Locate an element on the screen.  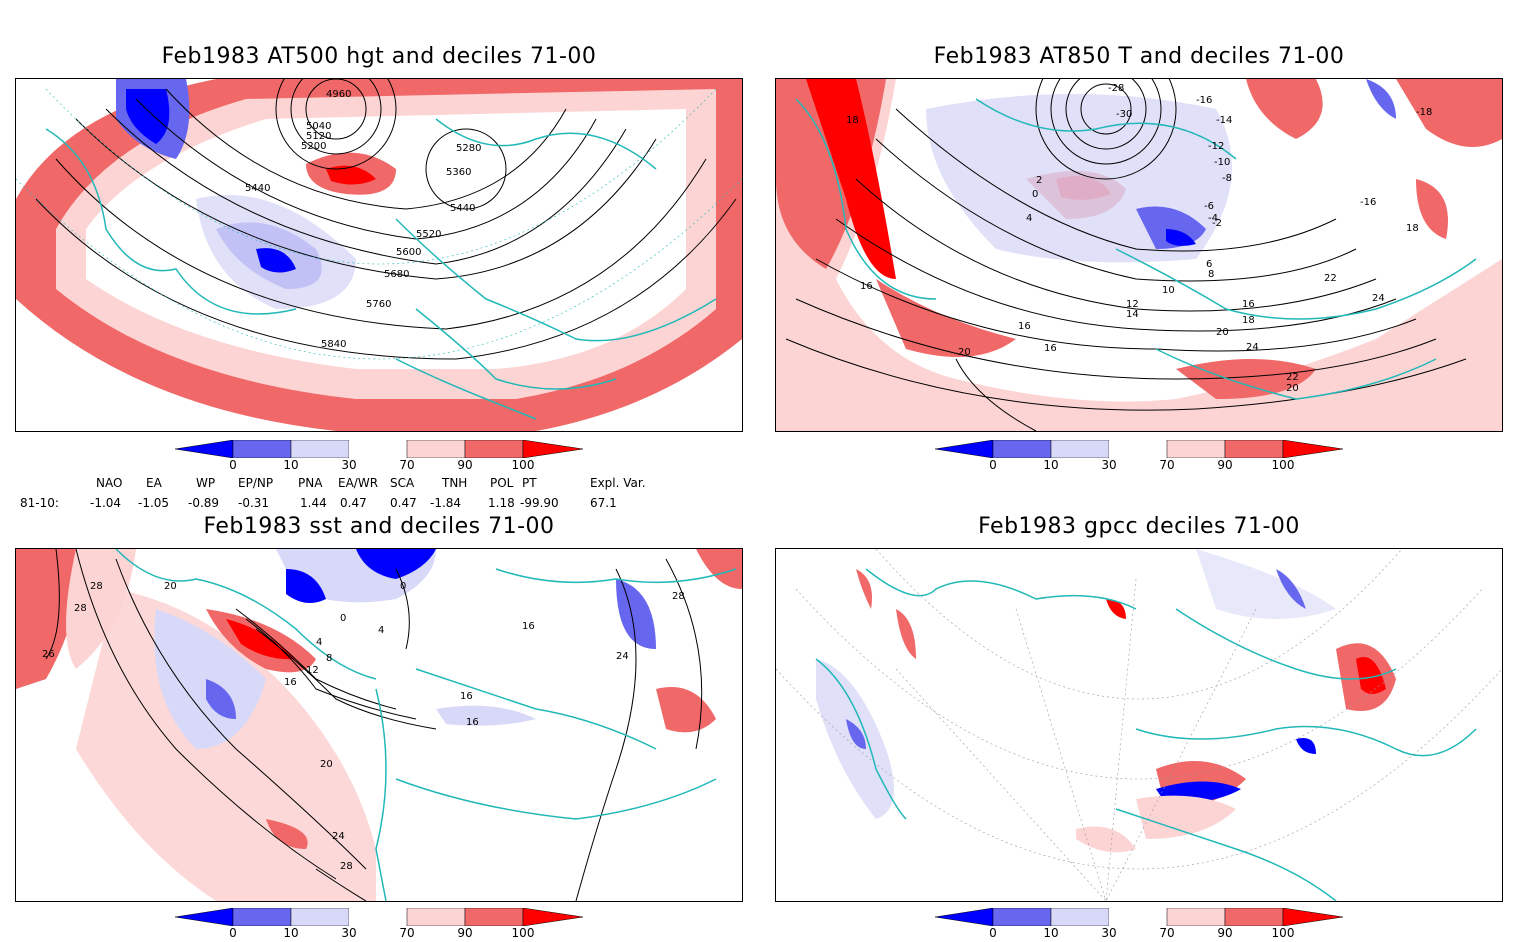
svg-text: 5600 is located at coordinates (408, 252).